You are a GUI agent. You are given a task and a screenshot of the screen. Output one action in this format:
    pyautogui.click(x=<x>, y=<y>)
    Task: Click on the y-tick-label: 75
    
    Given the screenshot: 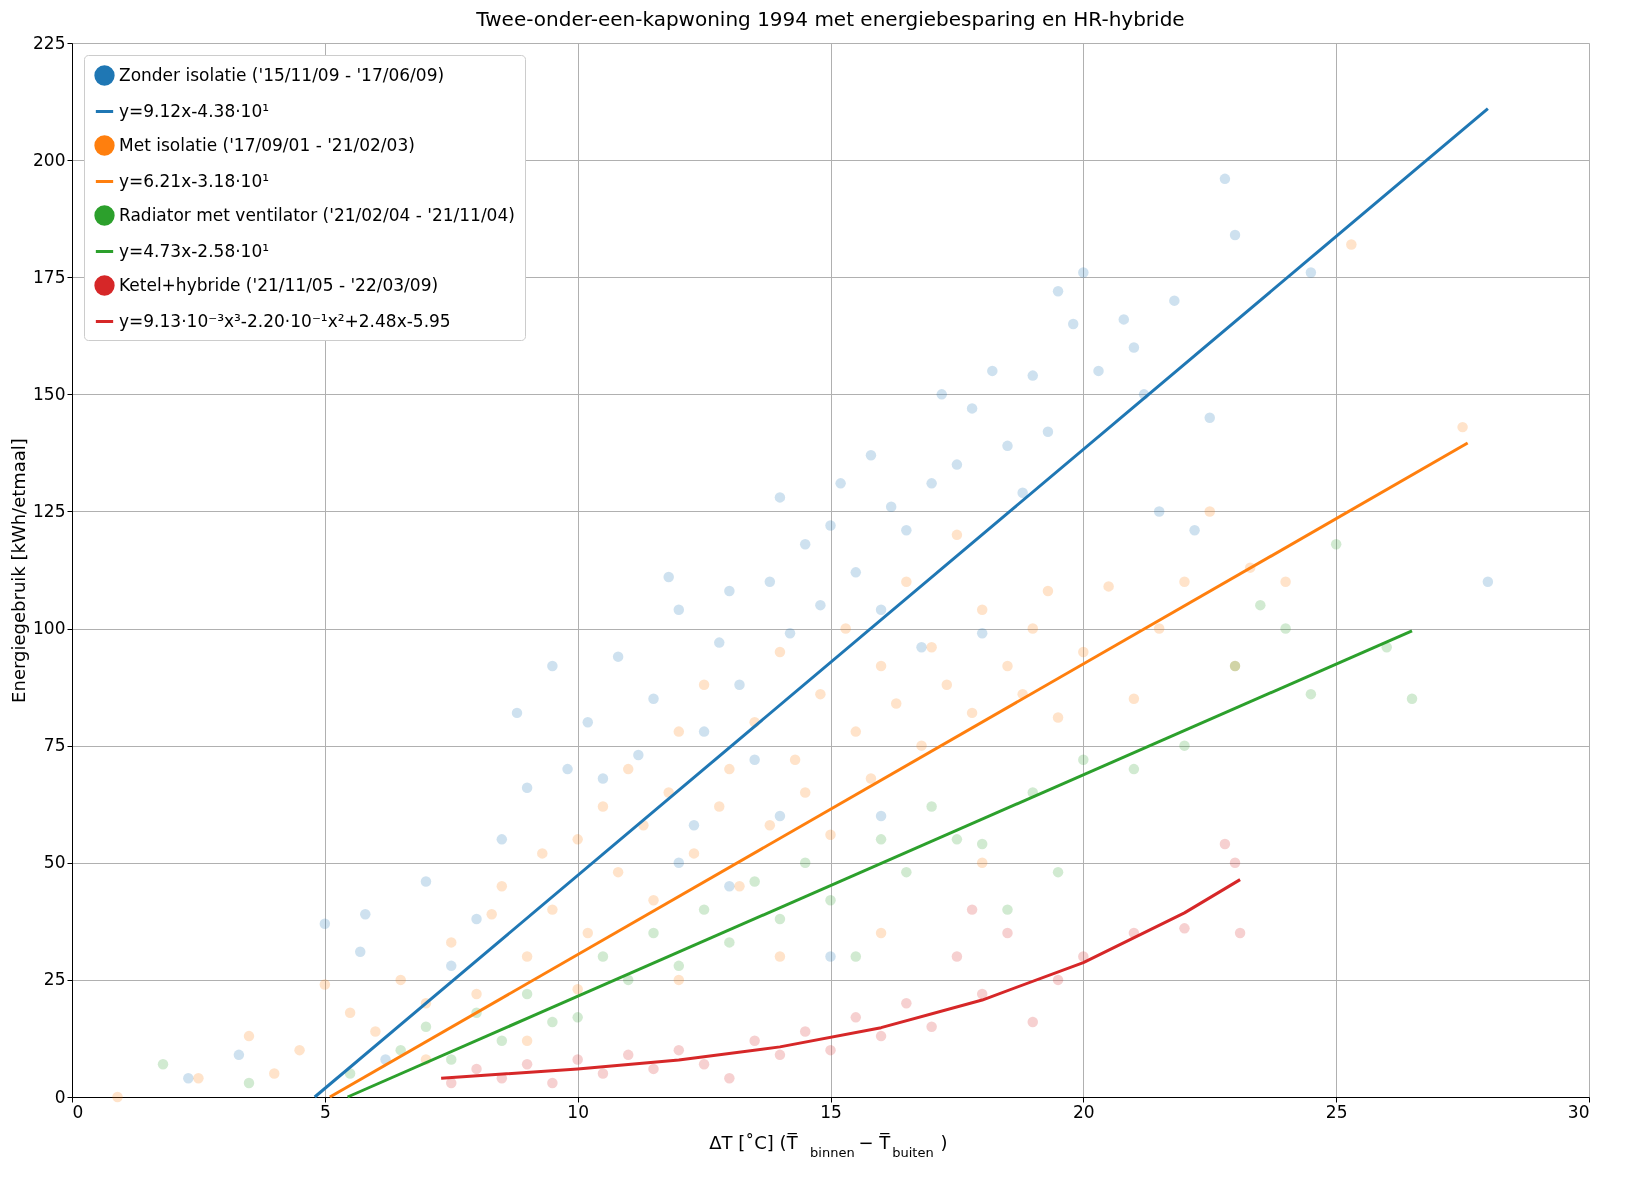 What is the action you would take?
    pyautogui.click(x=54, y=745)
    